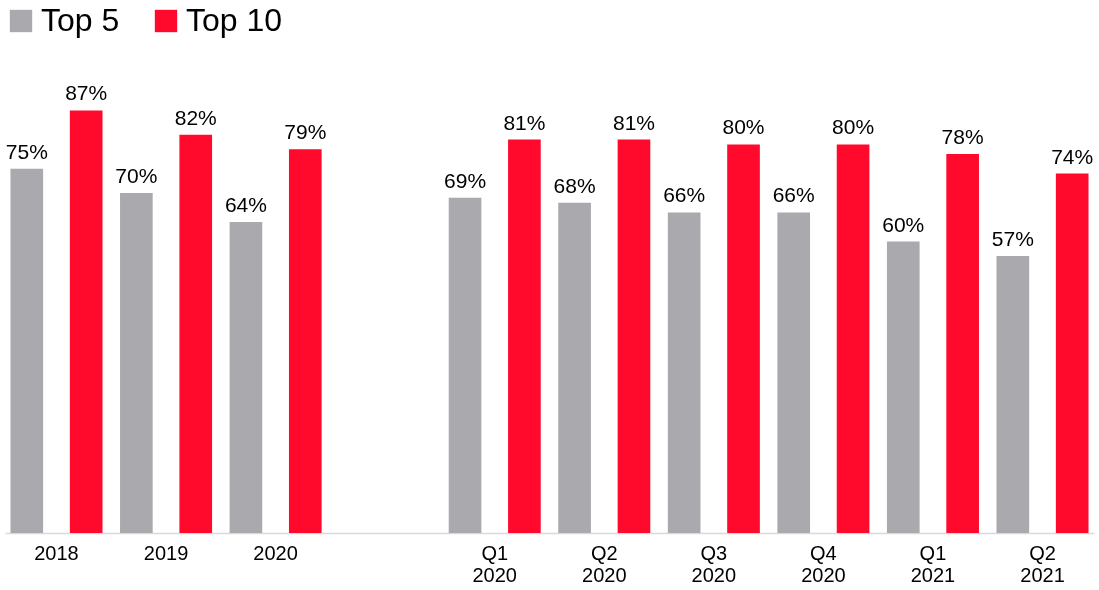 The image size is (1099, 590). What do you see at coordinates (86, 93) in the screenshot?
I see `data-label: 87%` at bounding box center [86, 93].